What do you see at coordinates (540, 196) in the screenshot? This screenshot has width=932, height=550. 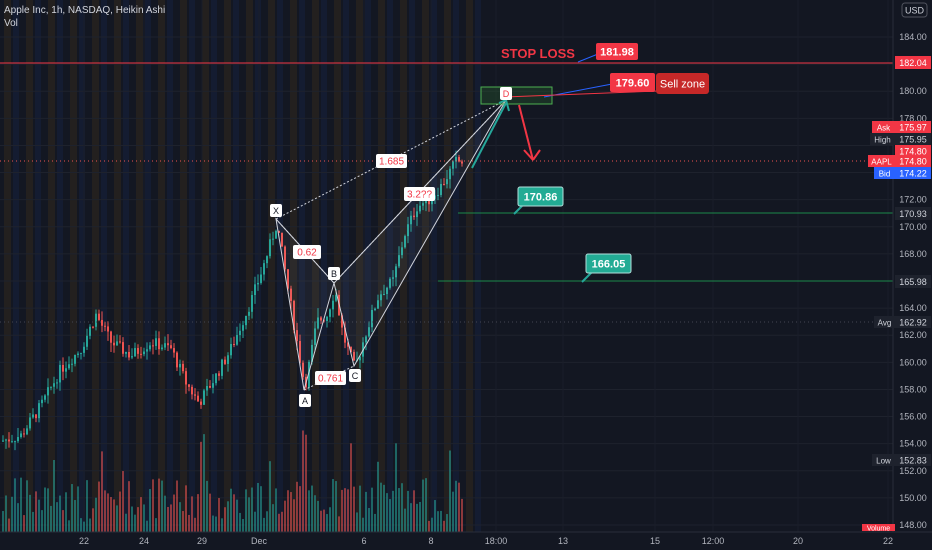 I see `target1-callout: 170.86` at bounding box center [540, 196].